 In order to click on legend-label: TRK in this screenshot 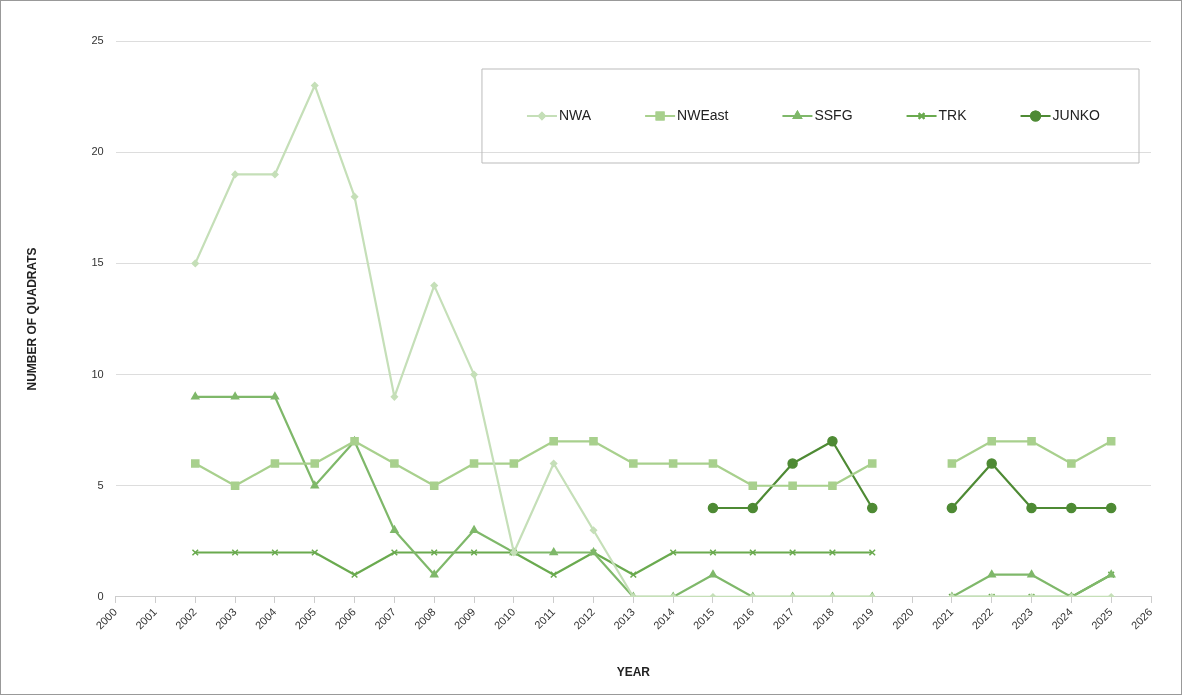, I will do `click(953, 114)`.